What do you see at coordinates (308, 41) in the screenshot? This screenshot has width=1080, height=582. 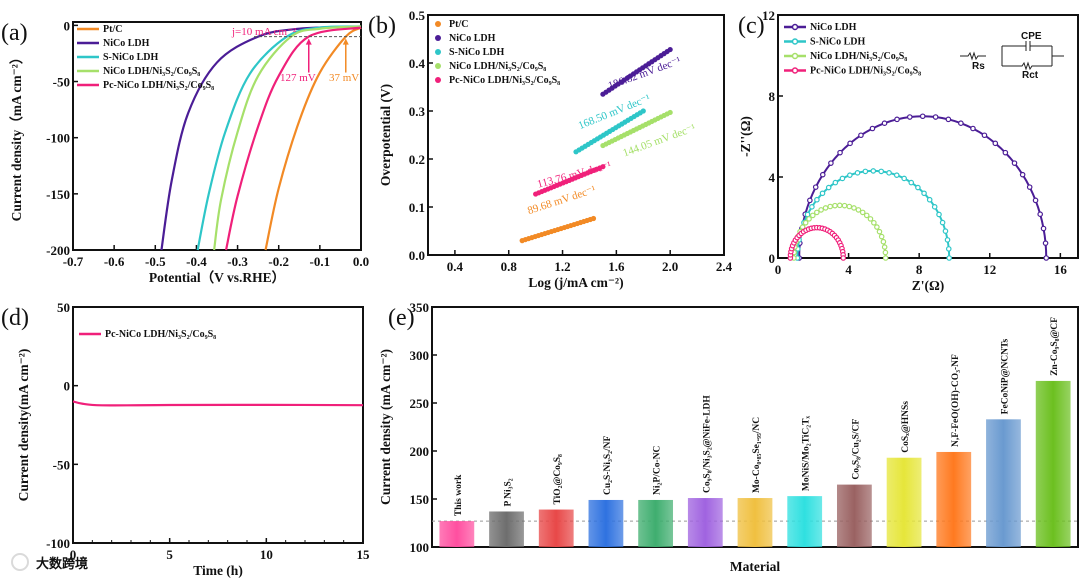 I see `arrowhead-icon` at bounding box center [308, 41].